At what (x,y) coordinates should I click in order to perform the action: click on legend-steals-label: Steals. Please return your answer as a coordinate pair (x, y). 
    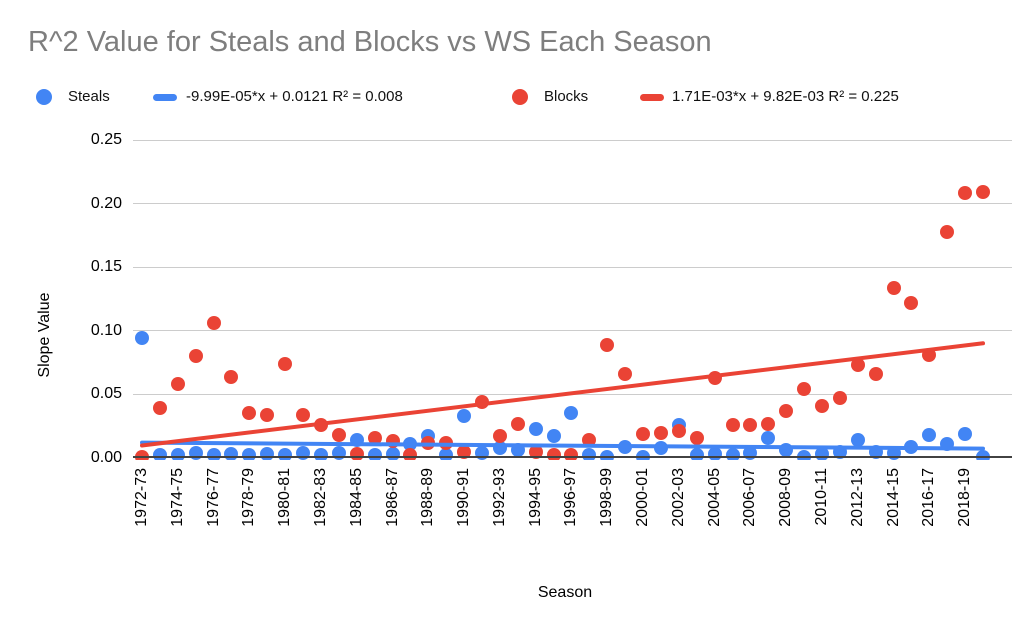
    Looking at the image, I should click on (89, 96).